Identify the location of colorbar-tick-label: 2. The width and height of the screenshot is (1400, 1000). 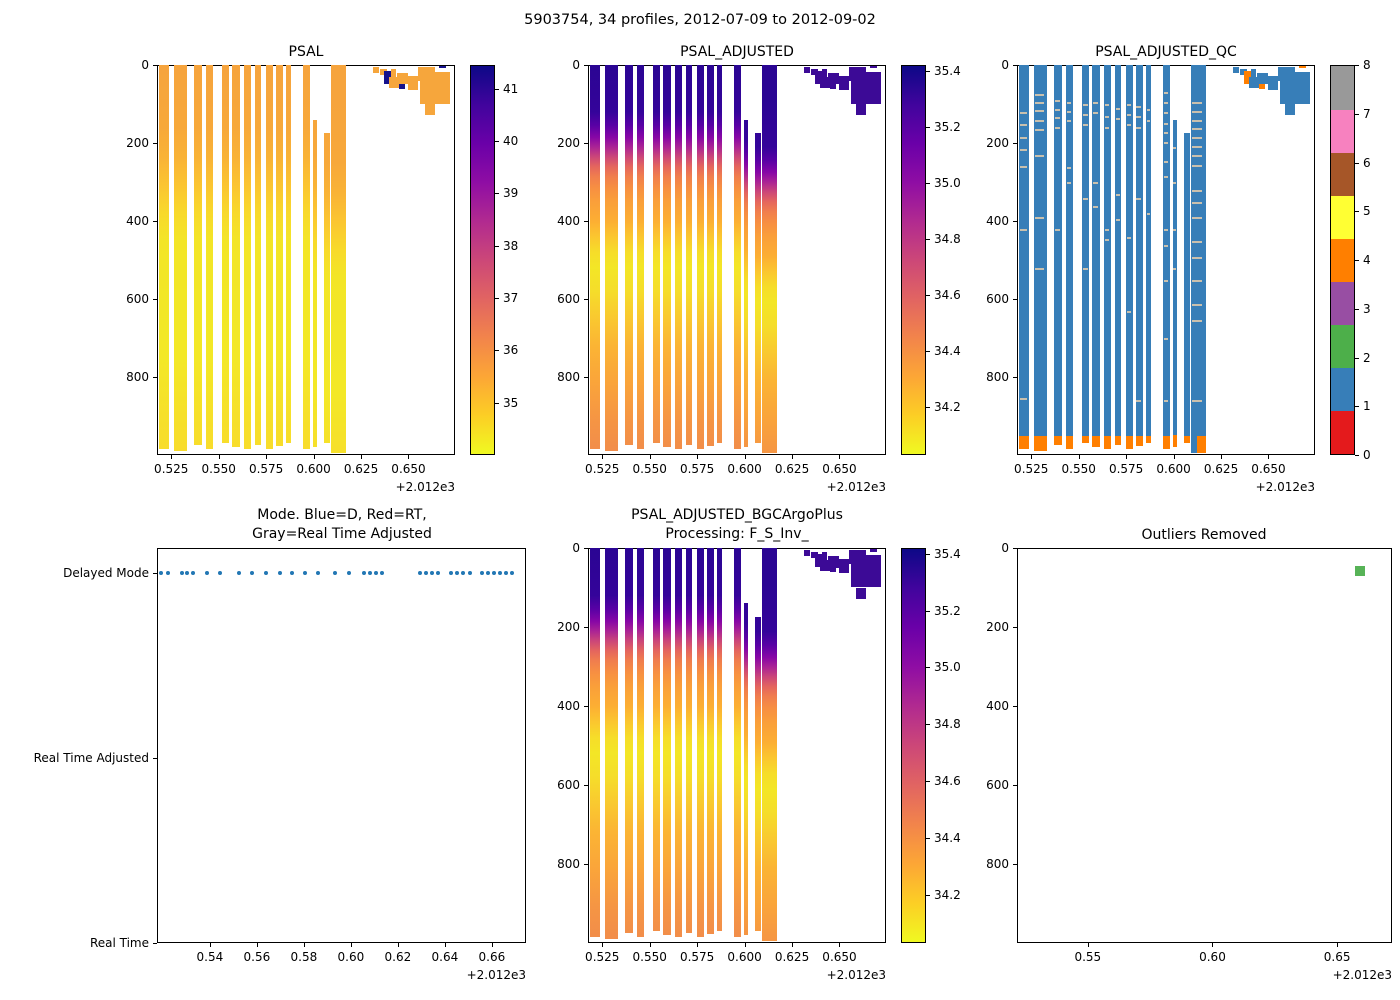
(1367, 357).